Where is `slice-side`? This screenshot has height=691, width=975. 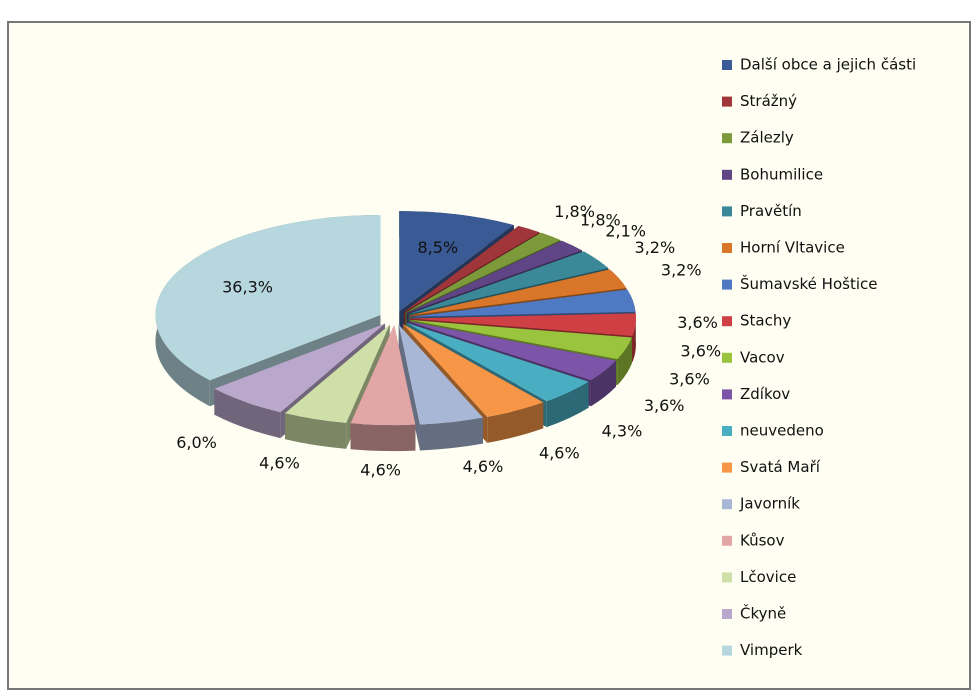 slice-side is located at coordinates (409, 387).